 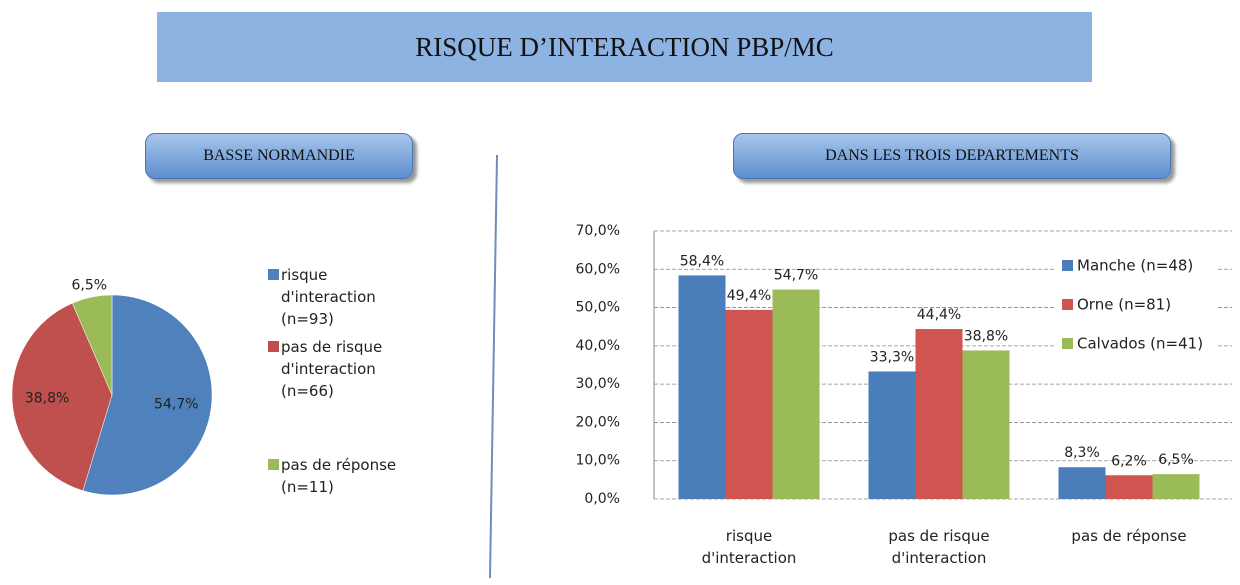 I want to click on legend-label: Calvados (n=41), so click(x=1140, y=344).